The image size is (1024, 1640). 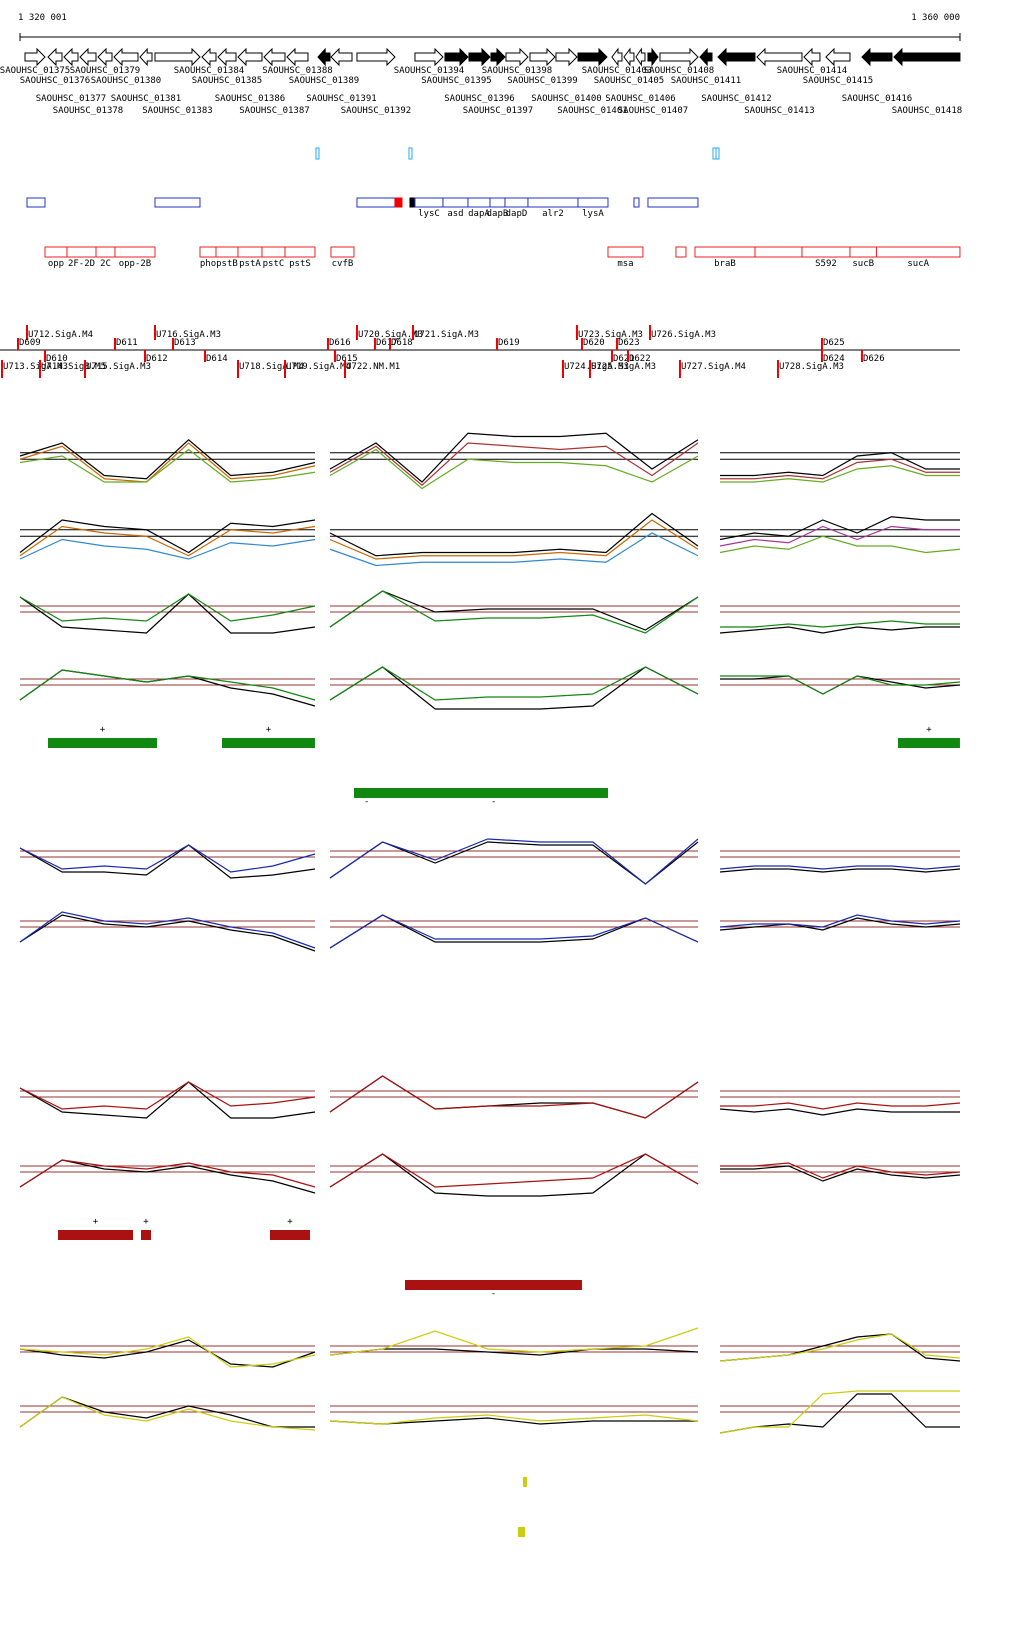 What do you see at coordinates (446, 335) in the screenshot?
I see `region-label: U721.SigA.M3` at bounding box center [446, 335].